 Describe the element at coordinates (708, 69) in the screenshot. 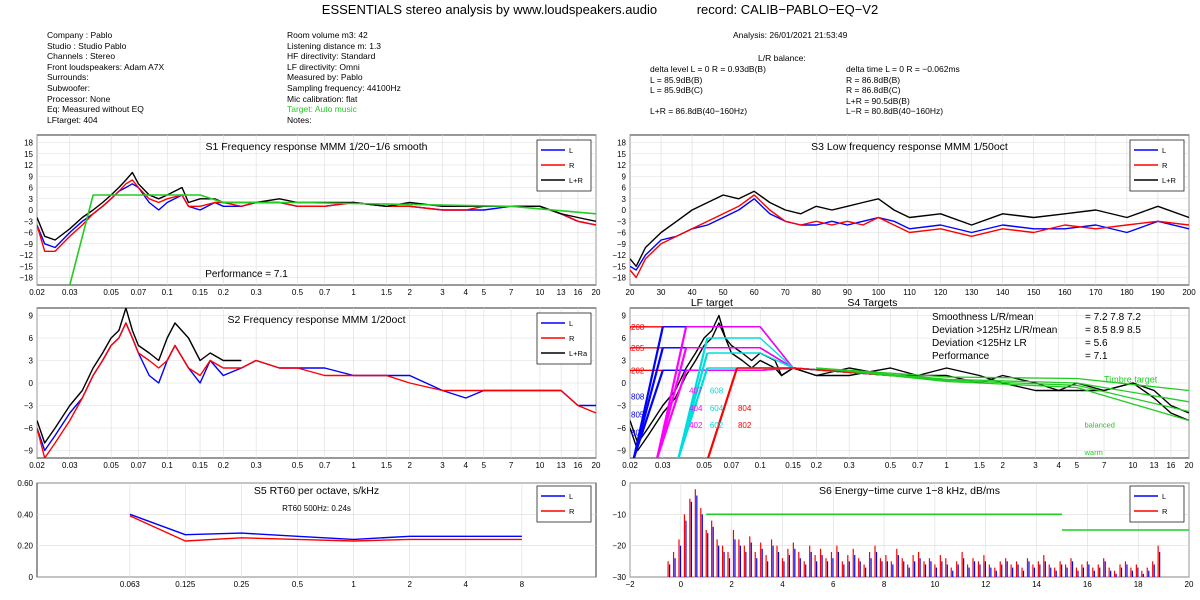

I see `info-line: delta level L = 0 R = 0.93dB(B)` at that location.